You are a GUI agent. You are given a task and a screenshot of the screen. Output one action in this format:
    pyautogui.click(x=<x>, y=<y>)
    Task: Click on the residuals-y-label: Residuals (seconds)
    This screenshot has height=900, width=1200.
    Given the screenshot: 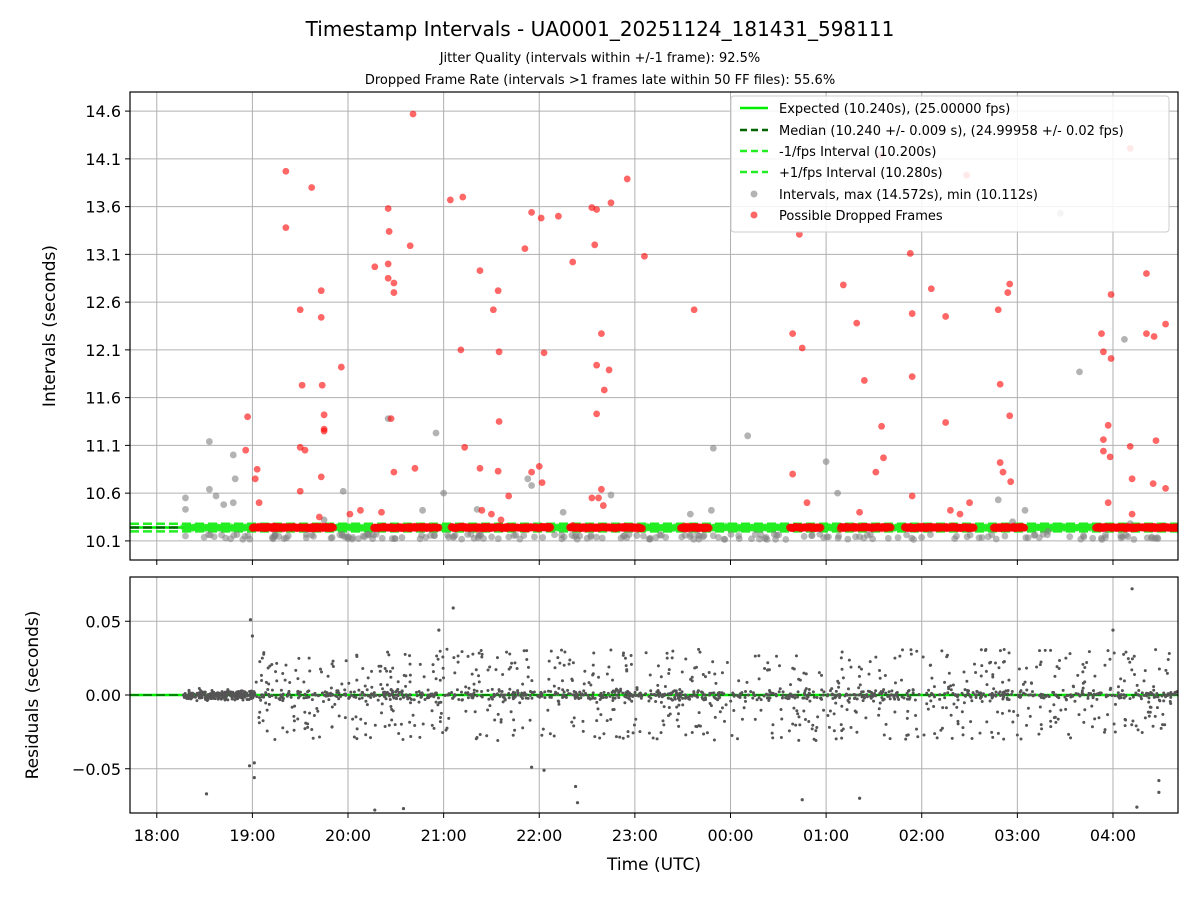 What is the action you would take?
    pyautogui.click(x=33, y=695)
    